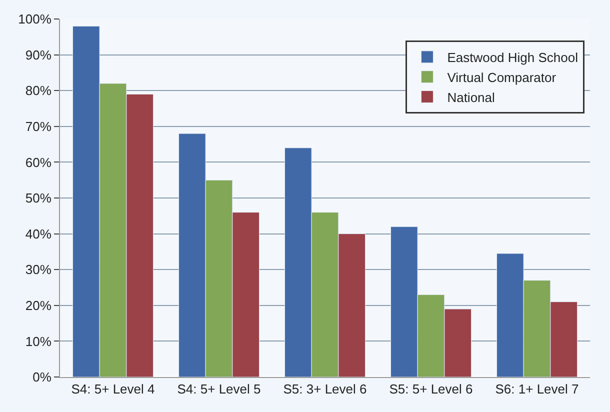  I want to click on y-tick-label: 20%, so click(38, 305).